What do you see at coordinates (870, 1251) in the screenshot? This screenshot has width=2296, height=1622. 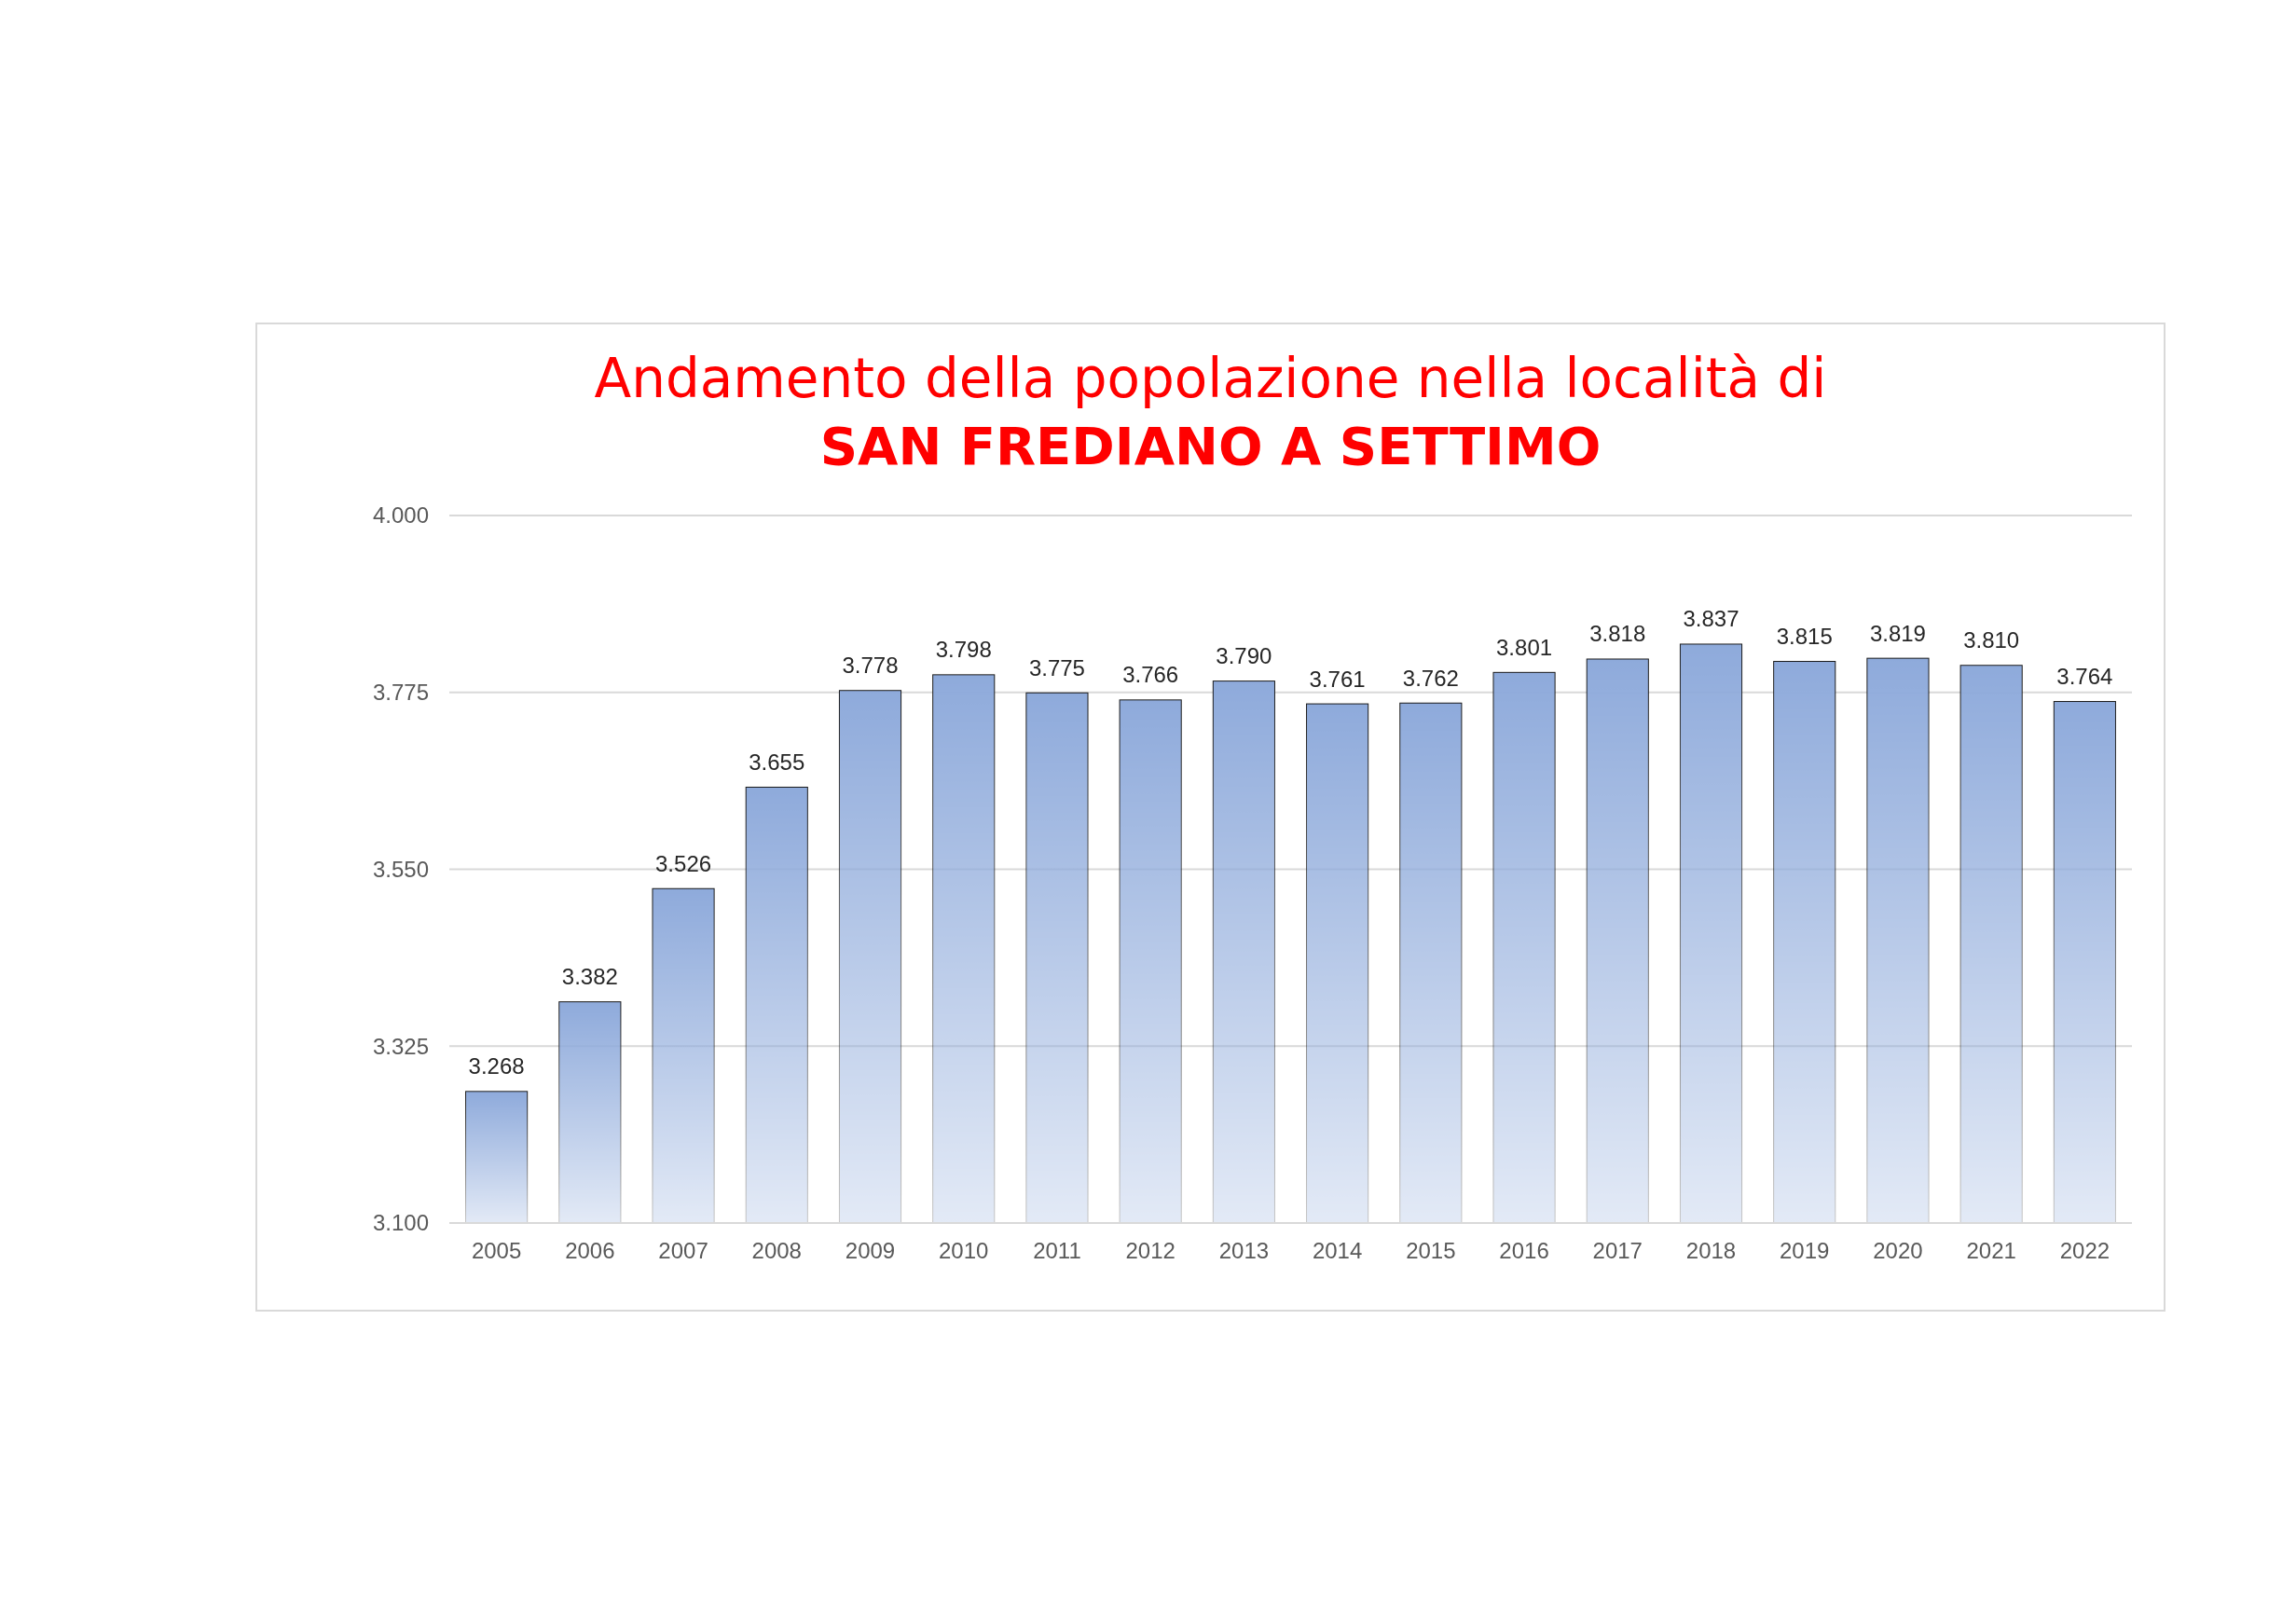 I see `x-tick-label: 2009` at bounding box center [870, 1251].